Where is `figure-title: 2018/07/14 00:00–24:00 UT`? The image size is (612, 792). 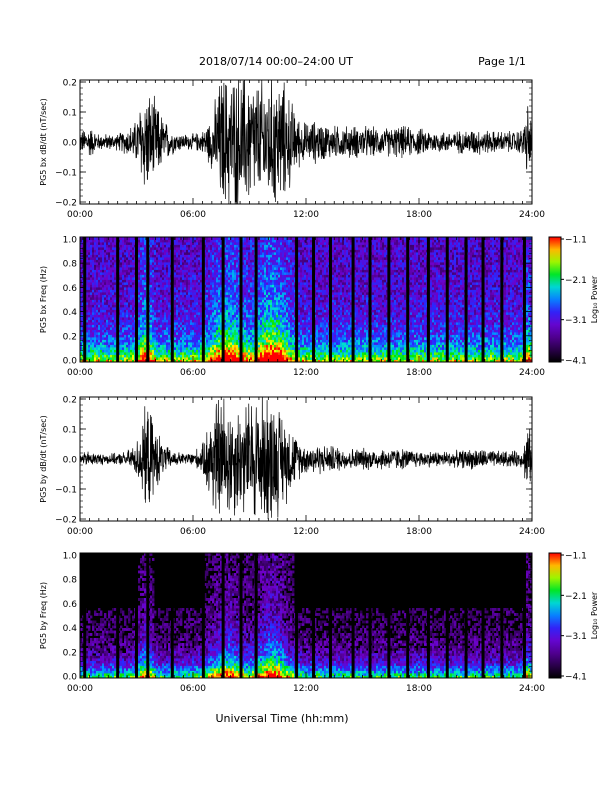 figure-title: 2018/07/14 00:00–24:00 UT is located at coordinates (276, 61).